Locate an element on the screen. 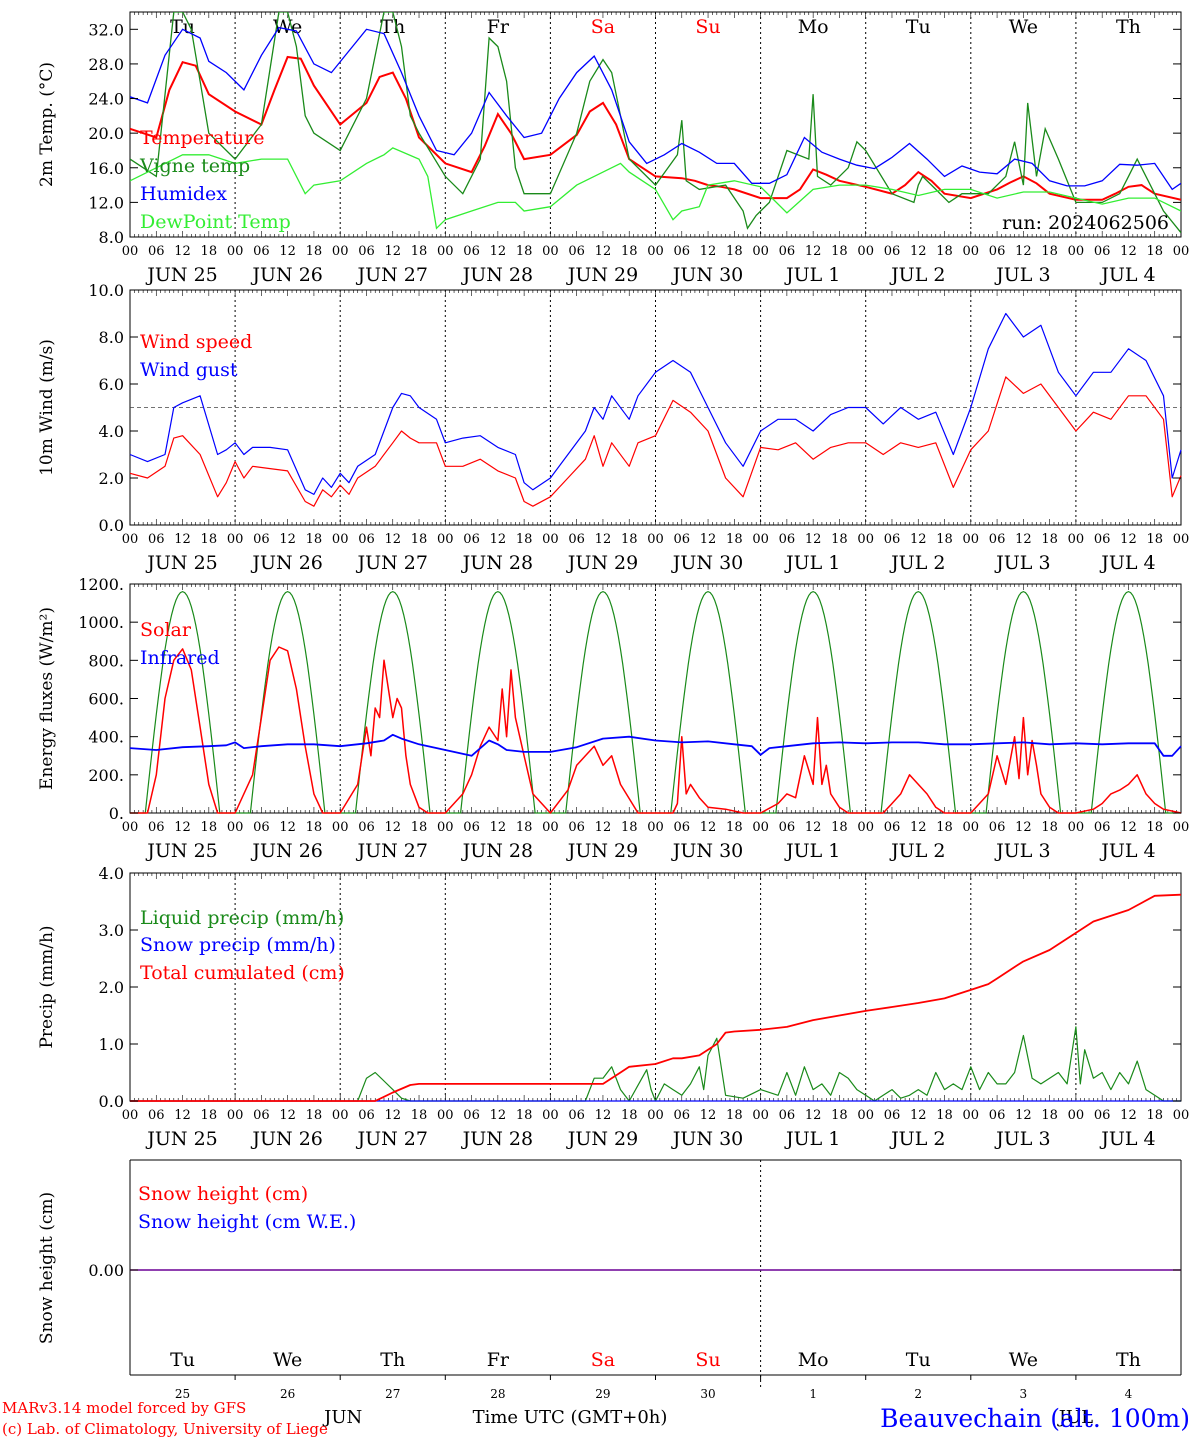 This screenshot has height=1444, width=1194. flux-date-label: JUL 2 is located at coordinates (917, 851).